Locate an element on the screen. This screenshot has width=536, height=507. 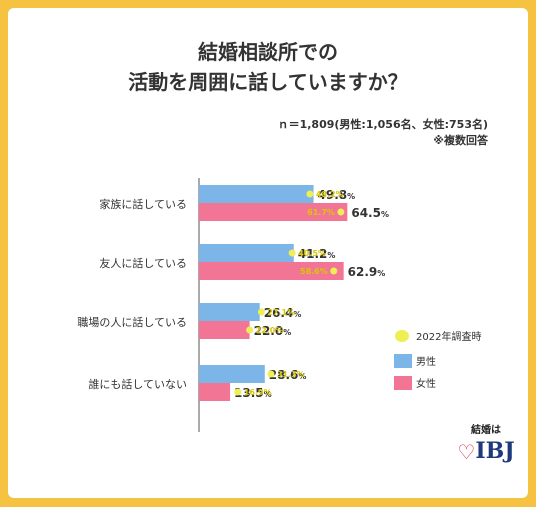
legend-previous-swatch is located at coordinates (402, 336).